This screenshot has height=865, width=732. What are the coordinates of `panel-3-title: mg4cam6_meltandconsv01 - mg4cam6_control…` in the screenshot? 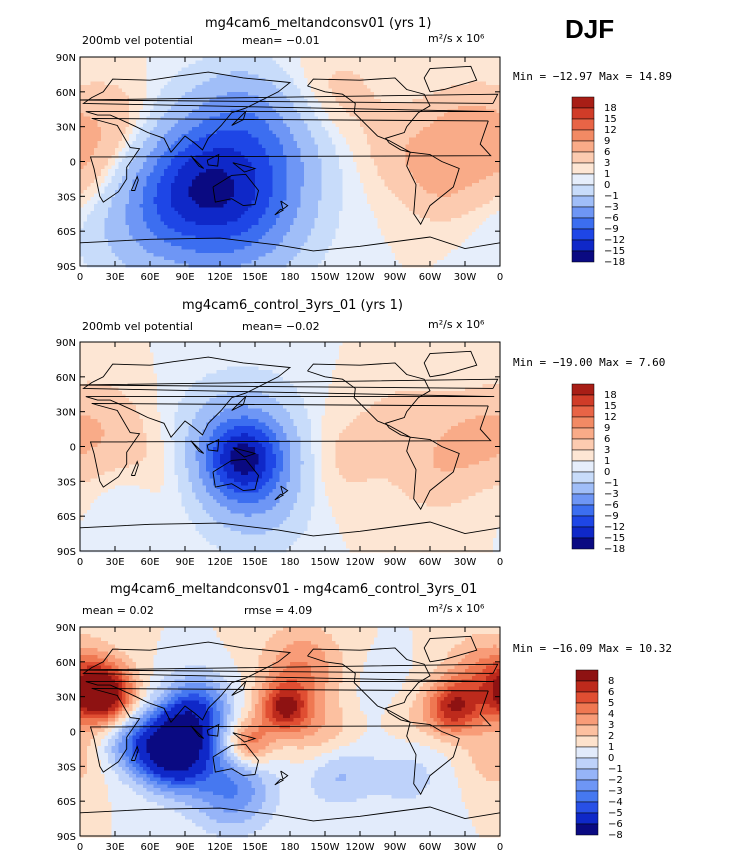 It's located at (293, 589).